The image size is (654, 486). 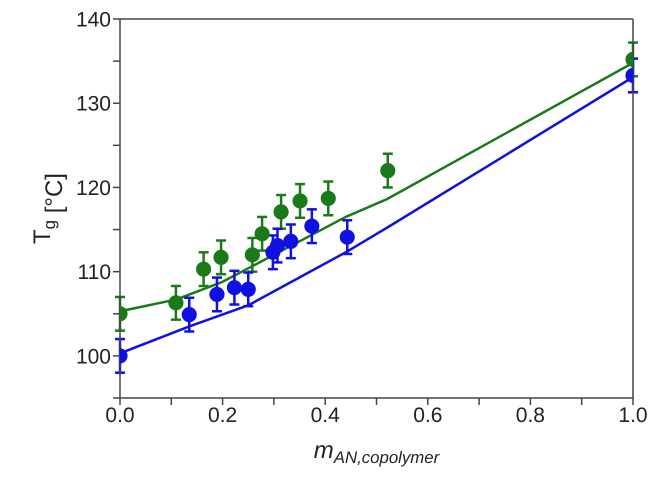 I want to click on x-tick-label: 0.2, so click(x=223, y=415).